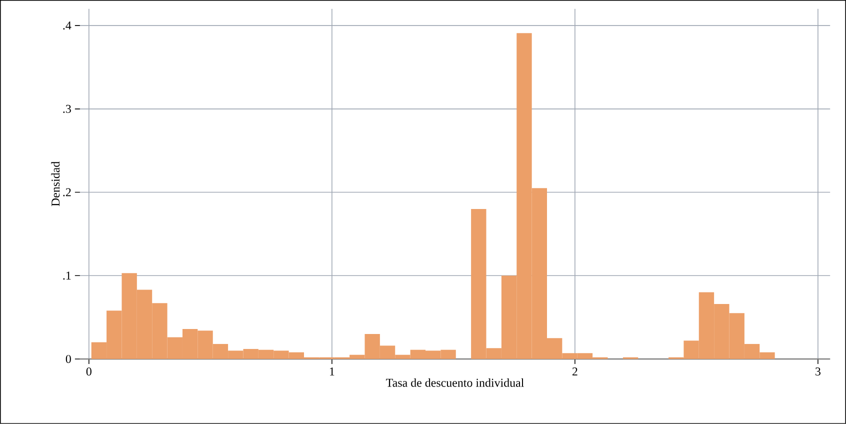 The image size is (846, 424). Describe the element at coordinates (455, 382) in the screenshot. I see `x-axis-title: Tasa de descuento individual` at that location.